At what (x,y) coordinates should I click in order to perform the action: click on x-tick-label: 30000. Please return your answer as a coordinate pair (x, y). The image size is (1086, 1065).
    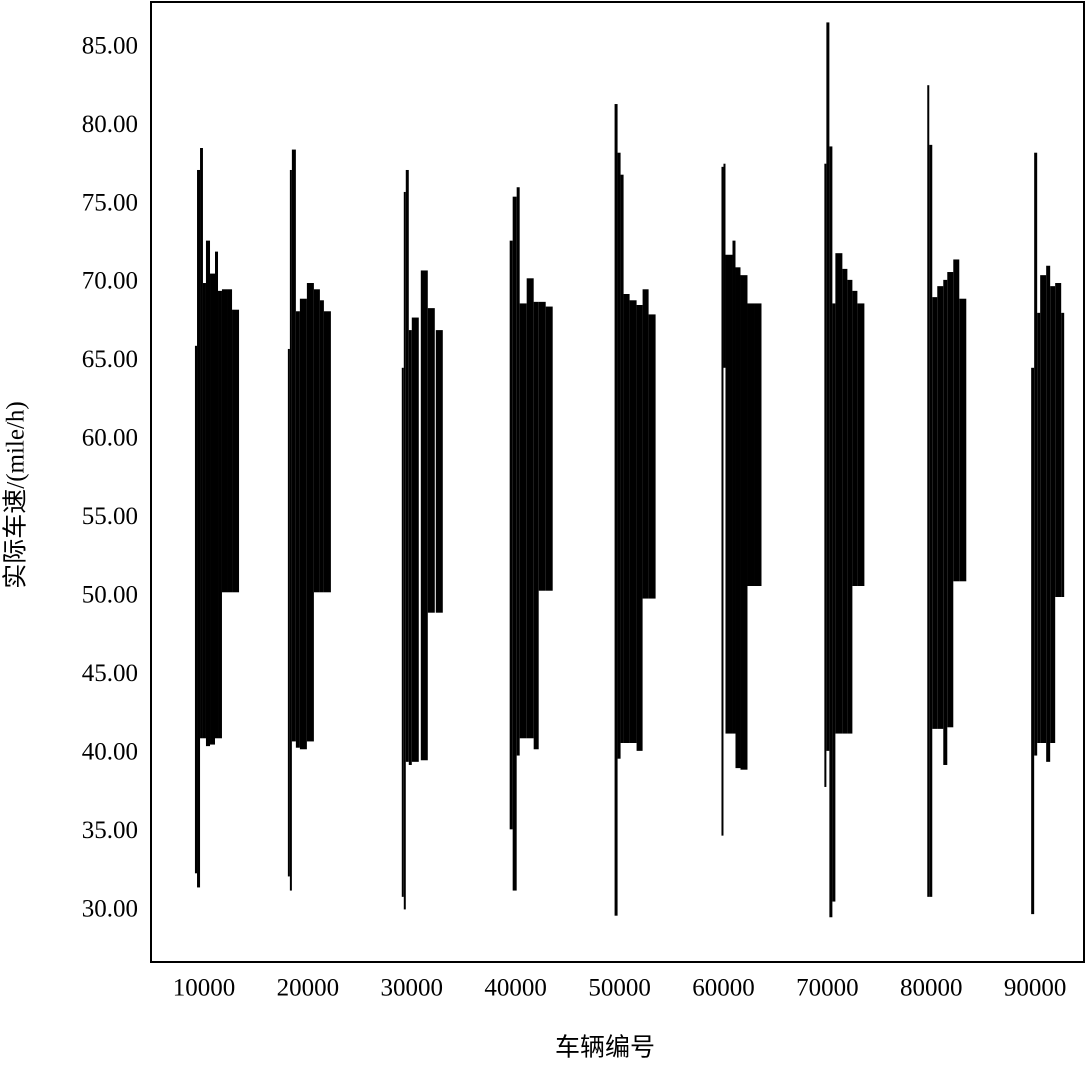
    Looking at the image, I should click on (412, 988).